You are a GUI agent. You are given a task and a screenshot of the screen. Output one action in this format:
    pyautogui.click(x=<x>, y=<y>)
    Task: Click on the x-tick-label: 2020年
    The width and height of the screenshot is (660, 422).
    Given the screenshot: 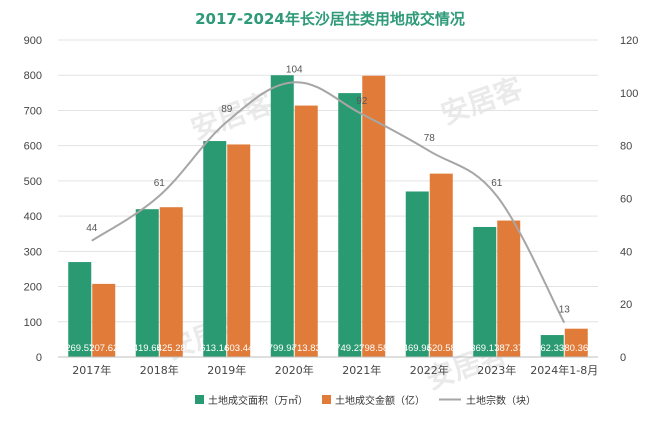 What is the action you would take?
    pyautogui.click(x=294, y=370)
    